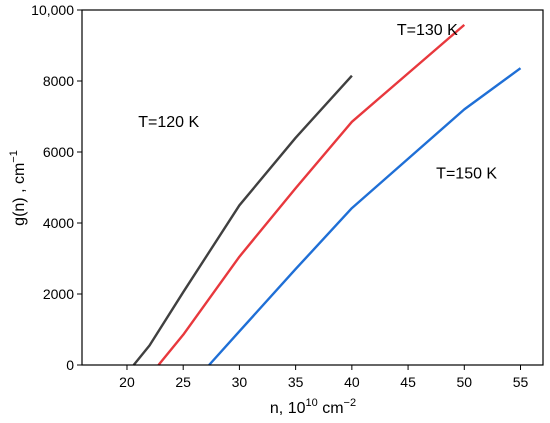  What do you see at coordinates (427, 30) in the screenshot?
I see `series-label: T=130 K` at bounding box center [427, 30].